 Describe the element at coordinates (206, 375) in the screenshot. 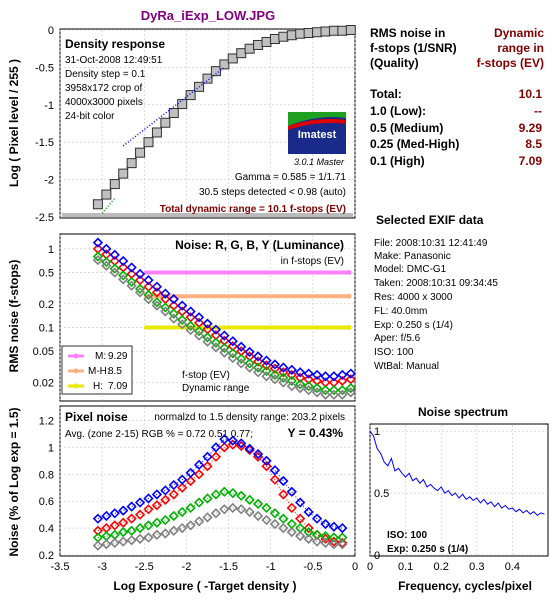

I see `legend-note: f-stop (EV)` at that location.